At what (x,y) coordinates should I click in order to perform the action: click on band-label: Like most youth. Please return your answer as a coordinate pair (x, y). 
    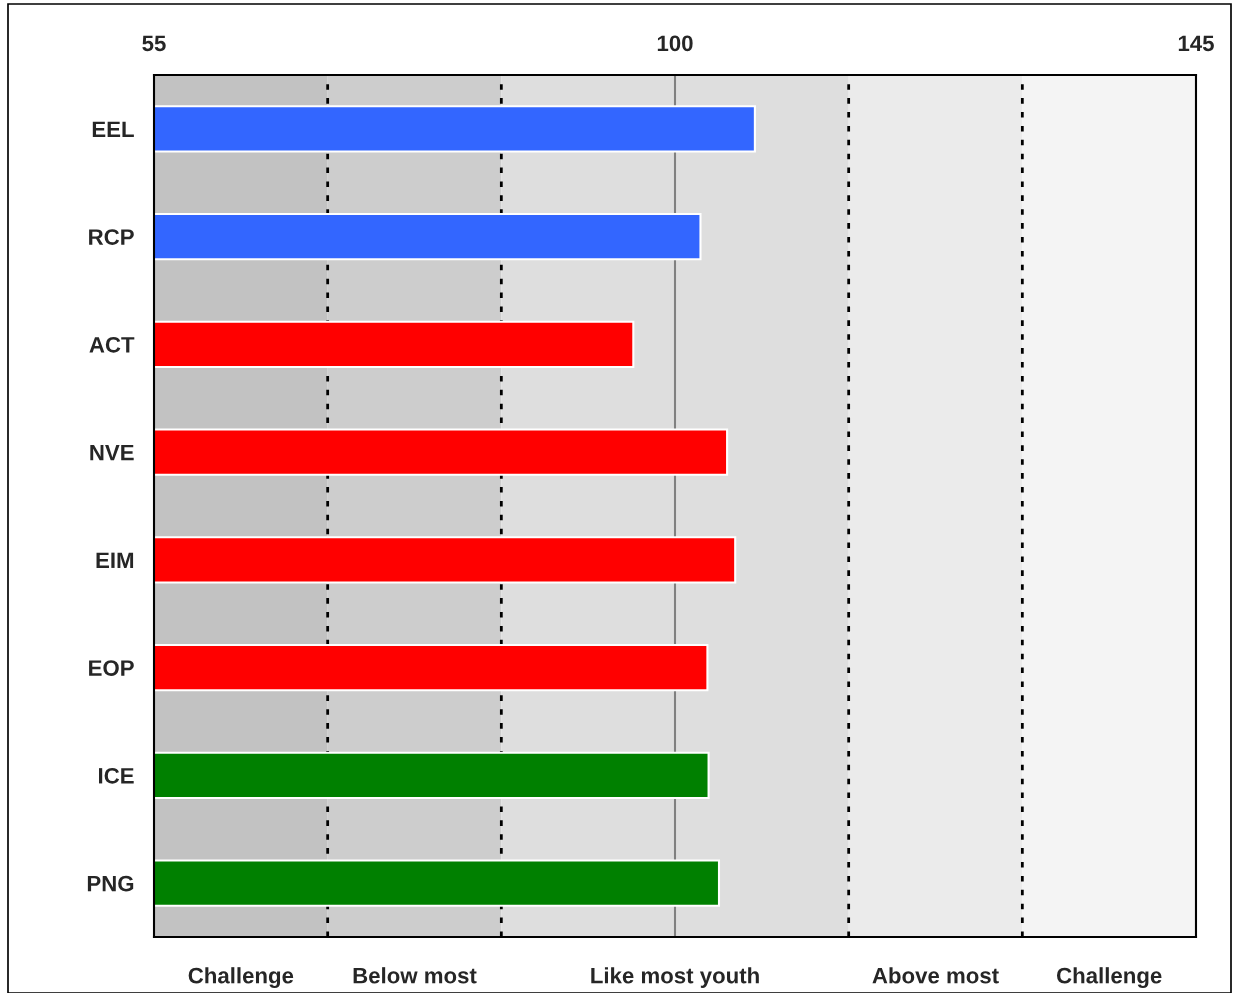
    Looking at the image, I should click on (675, 977).